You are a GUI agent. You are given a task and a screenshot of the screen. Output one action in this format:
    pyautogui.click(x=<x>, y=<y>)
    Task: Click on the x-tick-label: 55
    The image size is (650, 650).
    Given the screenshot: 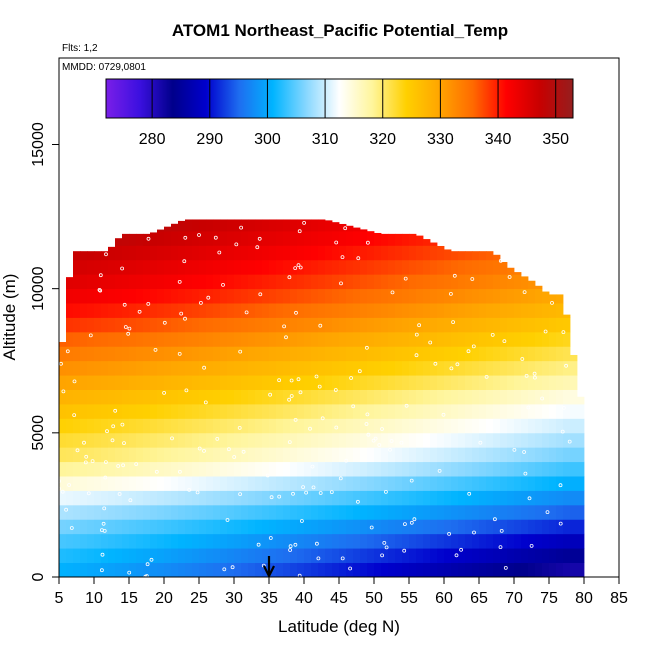 What is the action you would take?
    pyautogui.click(x=409, y=598)
    